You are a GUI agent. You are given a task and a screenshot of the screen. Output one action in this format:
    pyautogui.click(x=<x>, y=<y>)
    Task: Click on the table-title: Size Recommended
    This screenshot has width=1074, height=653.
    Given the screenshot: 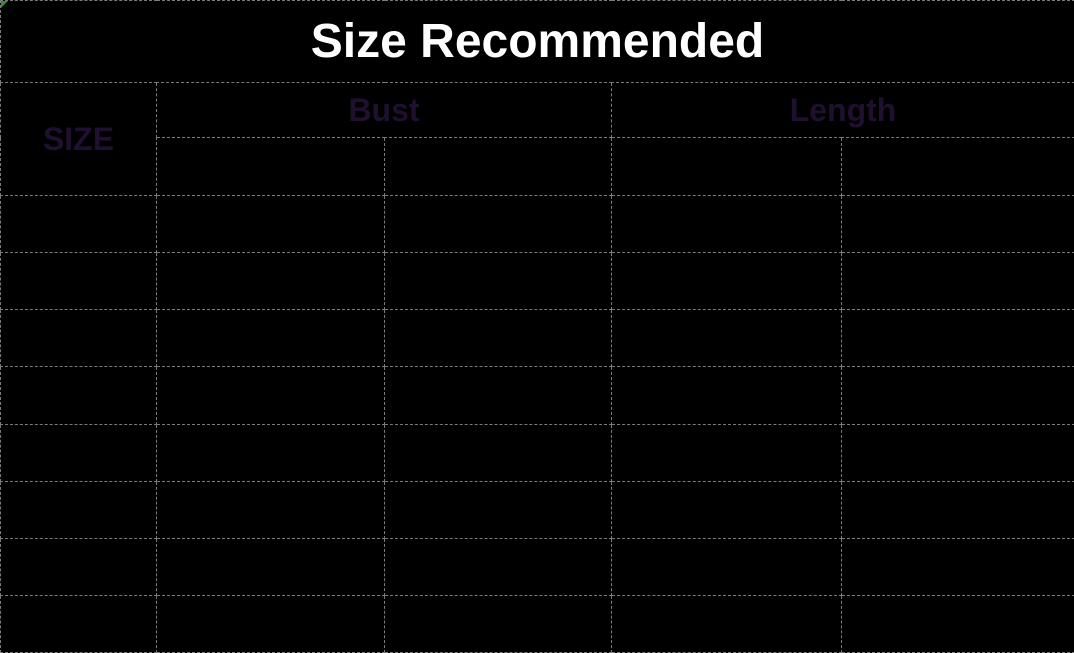 What is the action you would take?
    pyautogui.click(x=537, y=41)
    